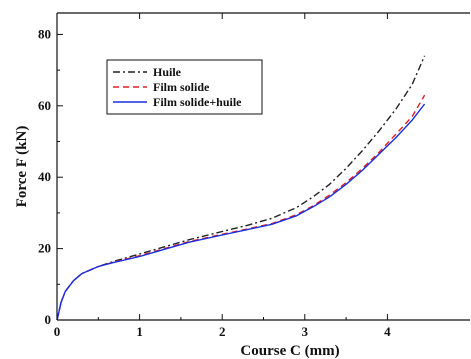 The image size is (471, 359). What do you see at coordinates (222, 331) in the screenshot?
I see `x-tick-label: 2` at bounding box center [222, 331].